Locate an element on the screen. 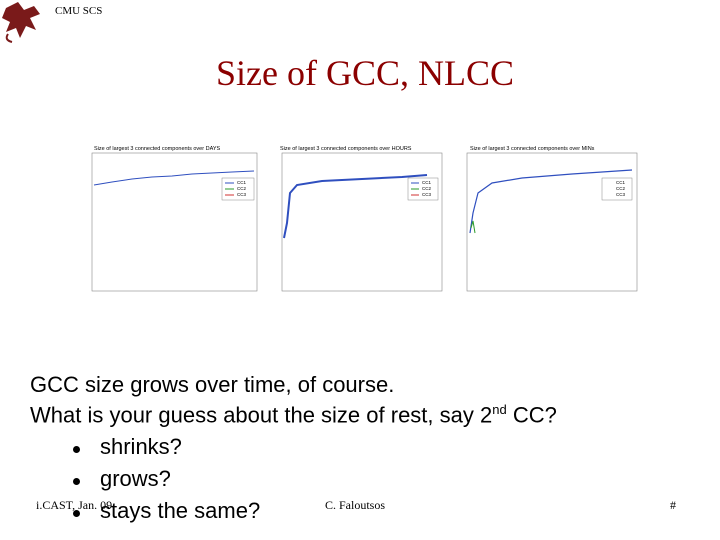  body-line: GCC size grows over time, of course. is located at coordinates (212, 384).